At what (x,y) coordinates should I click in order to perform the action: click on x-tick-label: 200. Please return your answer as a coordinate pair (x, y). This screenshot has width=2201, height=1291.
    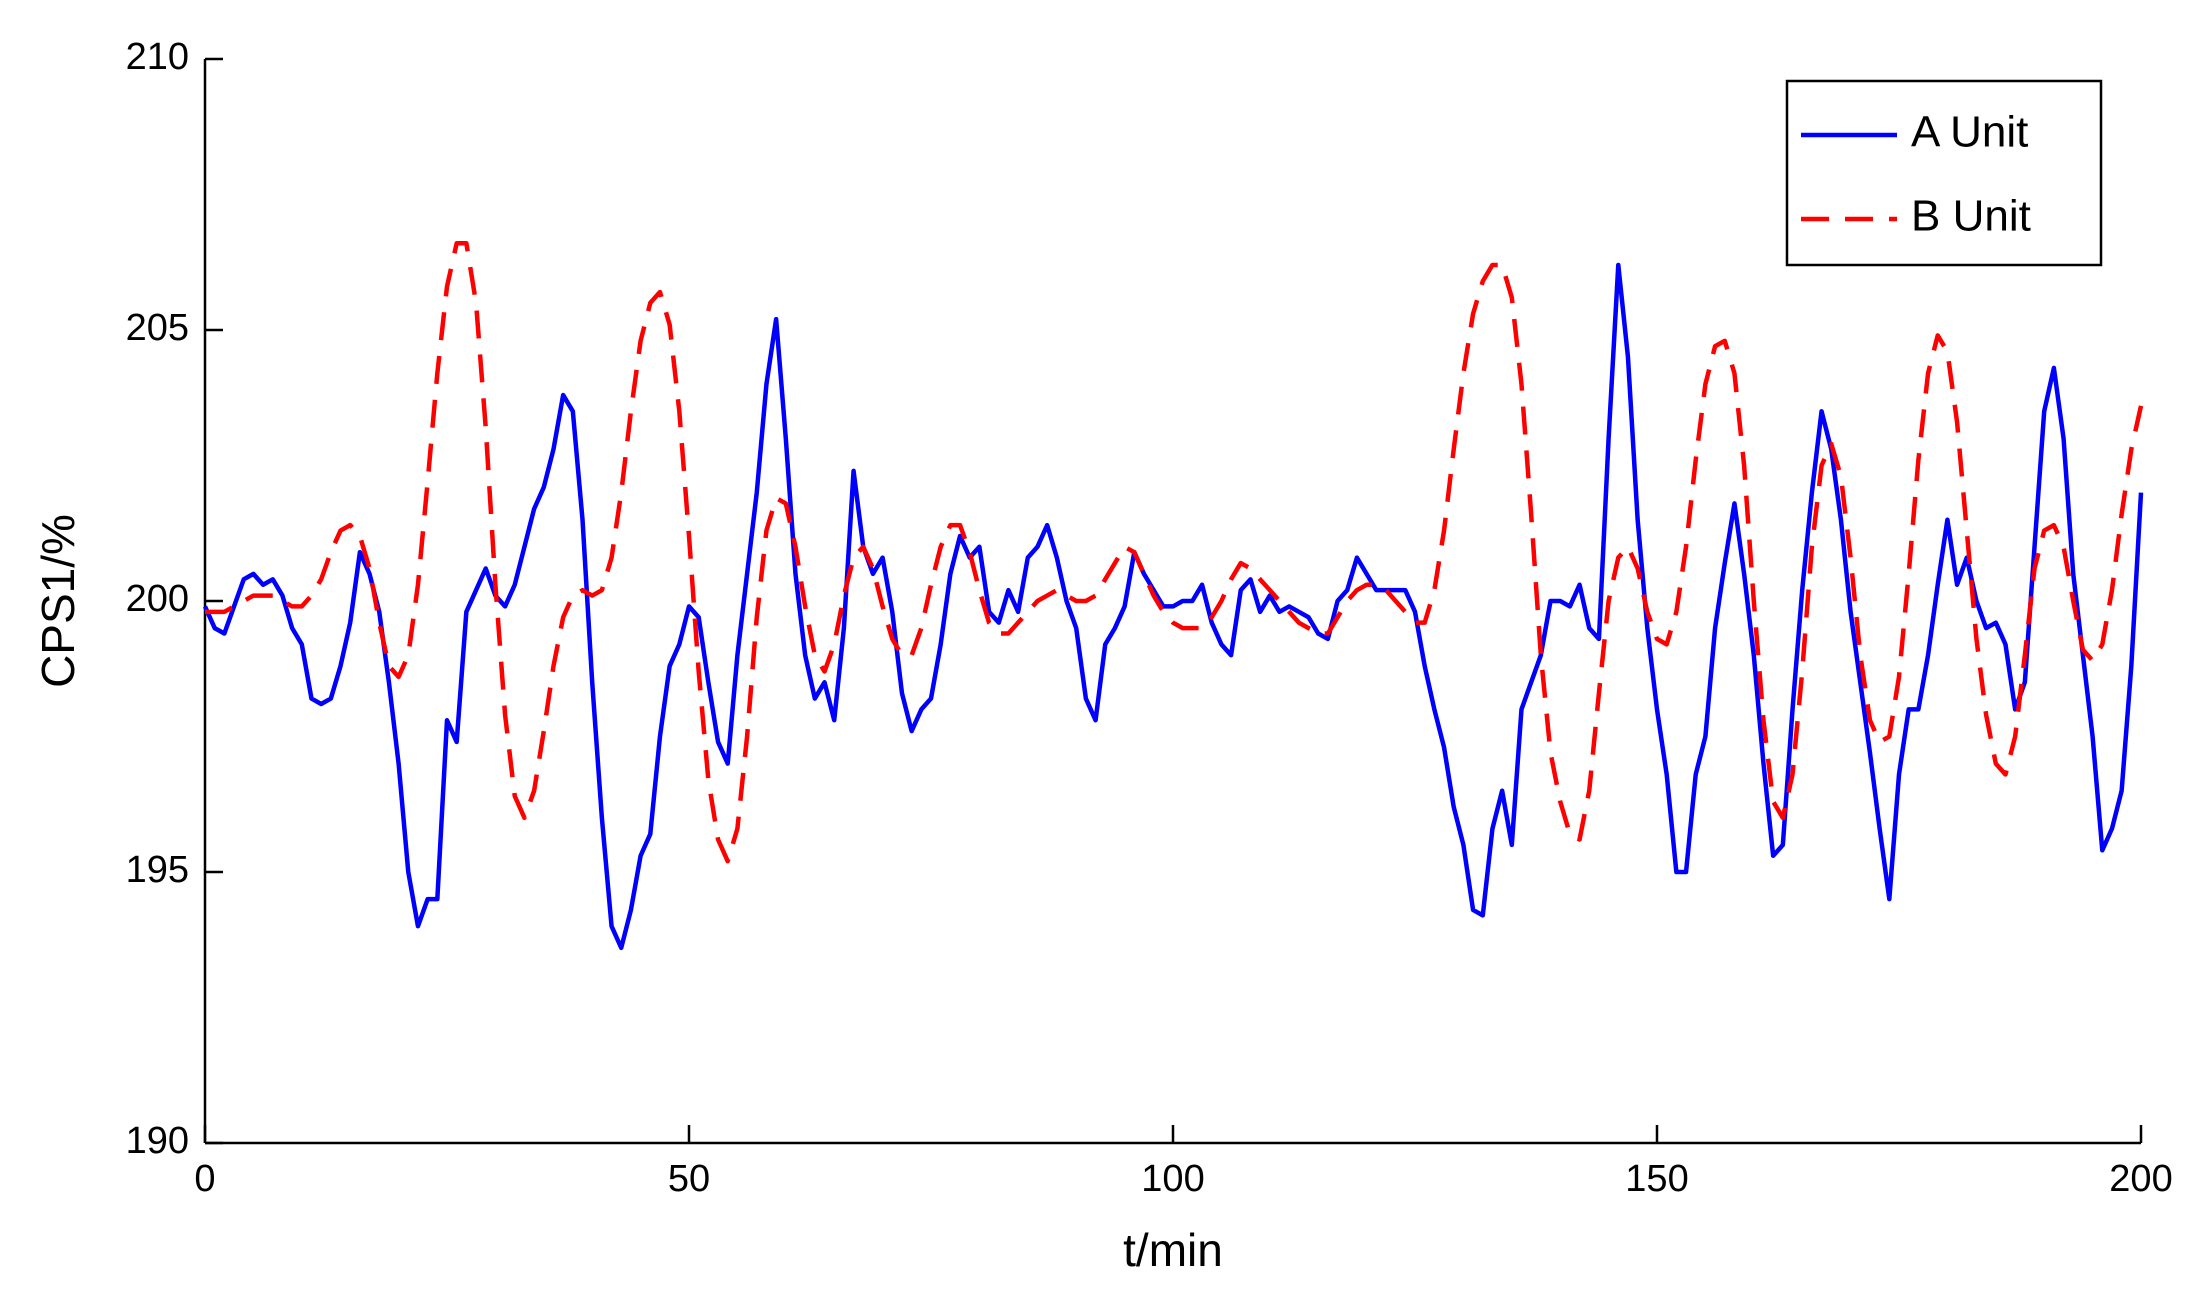
    Looking at the image, I should click on (2140, 1179).